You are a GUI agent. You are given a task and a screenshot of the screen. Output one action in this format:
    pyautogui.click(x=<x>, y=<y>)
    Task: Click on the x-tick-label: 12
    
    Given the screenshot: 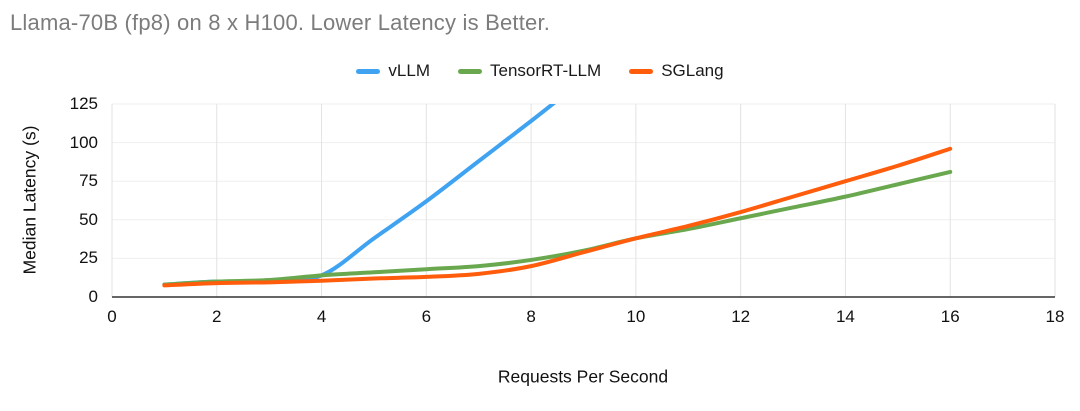 What is the action you would take?
    pyautogui.click(x=741, y=316)
    